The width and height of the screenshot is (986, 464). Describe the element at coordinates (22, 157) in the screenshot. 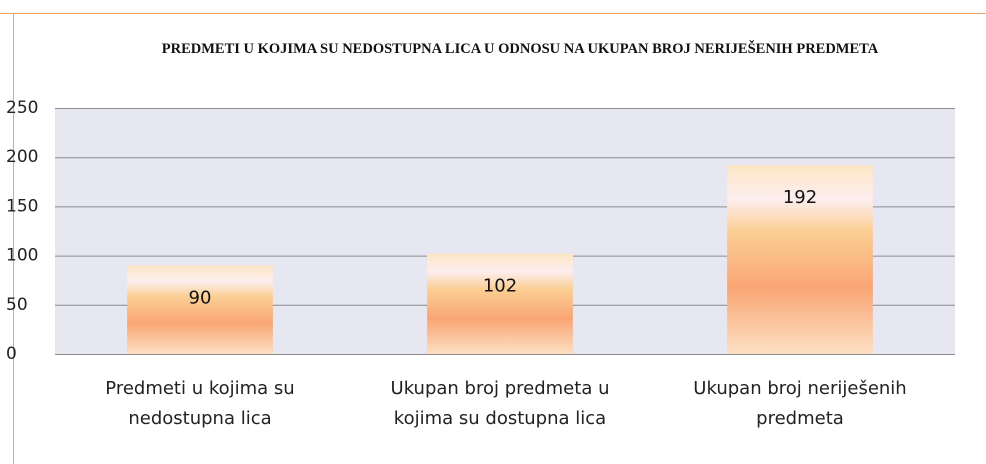

I see `y-tick-label: 200` at that location.